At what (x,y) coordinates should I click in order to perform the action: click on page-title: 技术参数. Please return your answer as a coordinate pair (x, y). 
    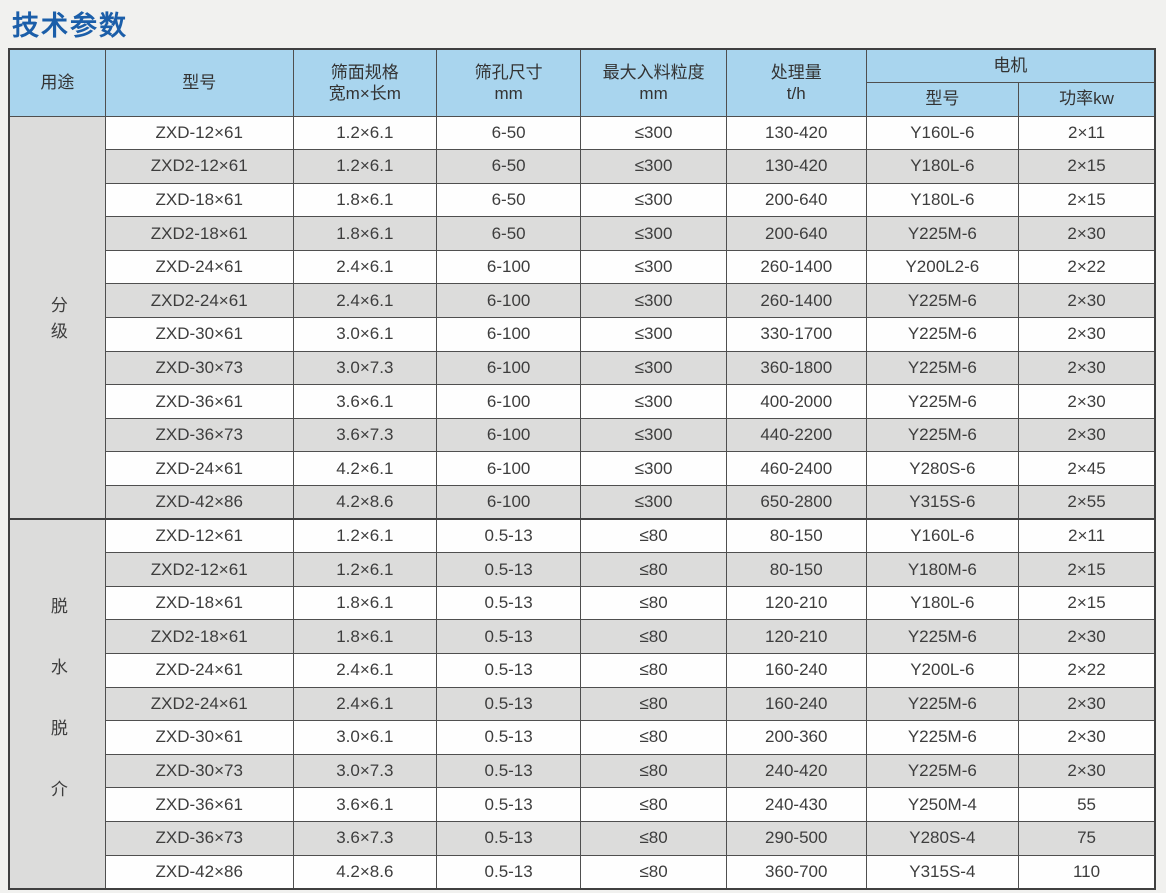
    Looking at the image, I should click on (70, 26).